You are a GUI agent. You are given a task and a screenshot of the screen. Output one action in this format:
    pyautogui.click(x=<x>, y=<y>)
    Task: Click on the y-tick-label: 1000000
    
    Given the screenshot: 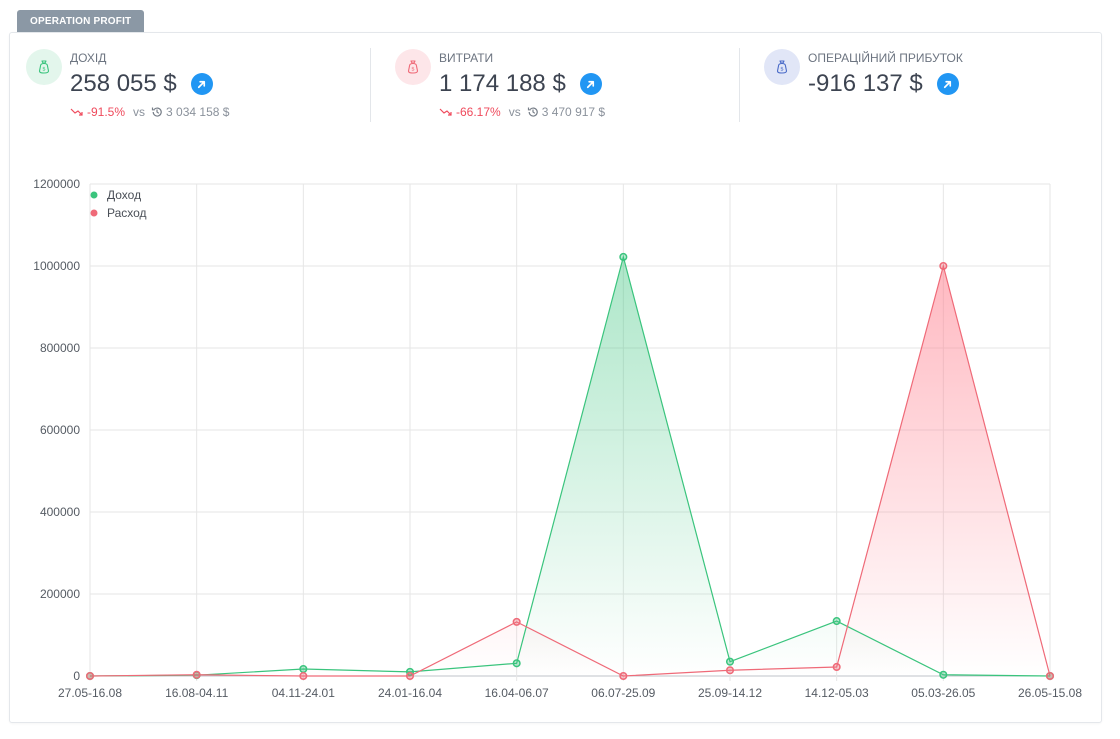 What is the action you would take?
    pyautogui.click(x=56, y=266)
    